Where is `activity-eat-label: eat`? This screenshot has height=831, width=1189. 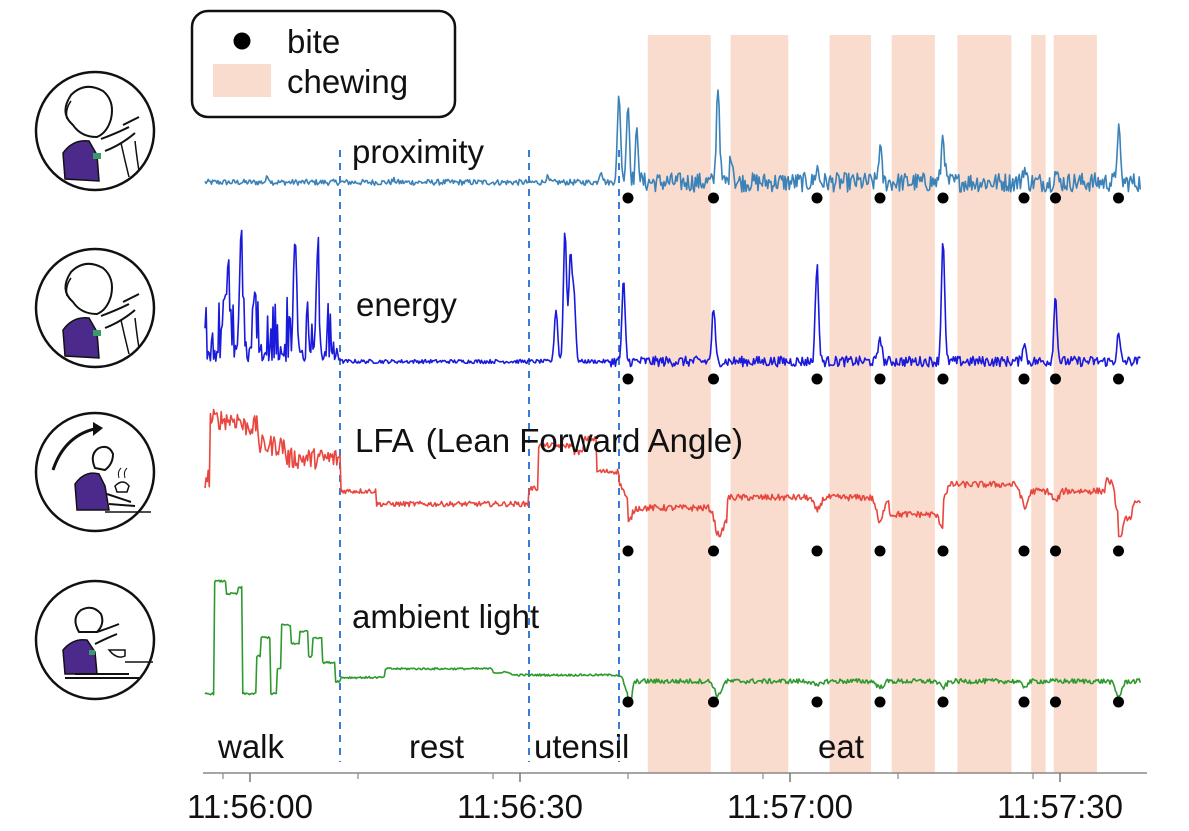
activity-eat-label: eat is located at coordinates (841, 746).